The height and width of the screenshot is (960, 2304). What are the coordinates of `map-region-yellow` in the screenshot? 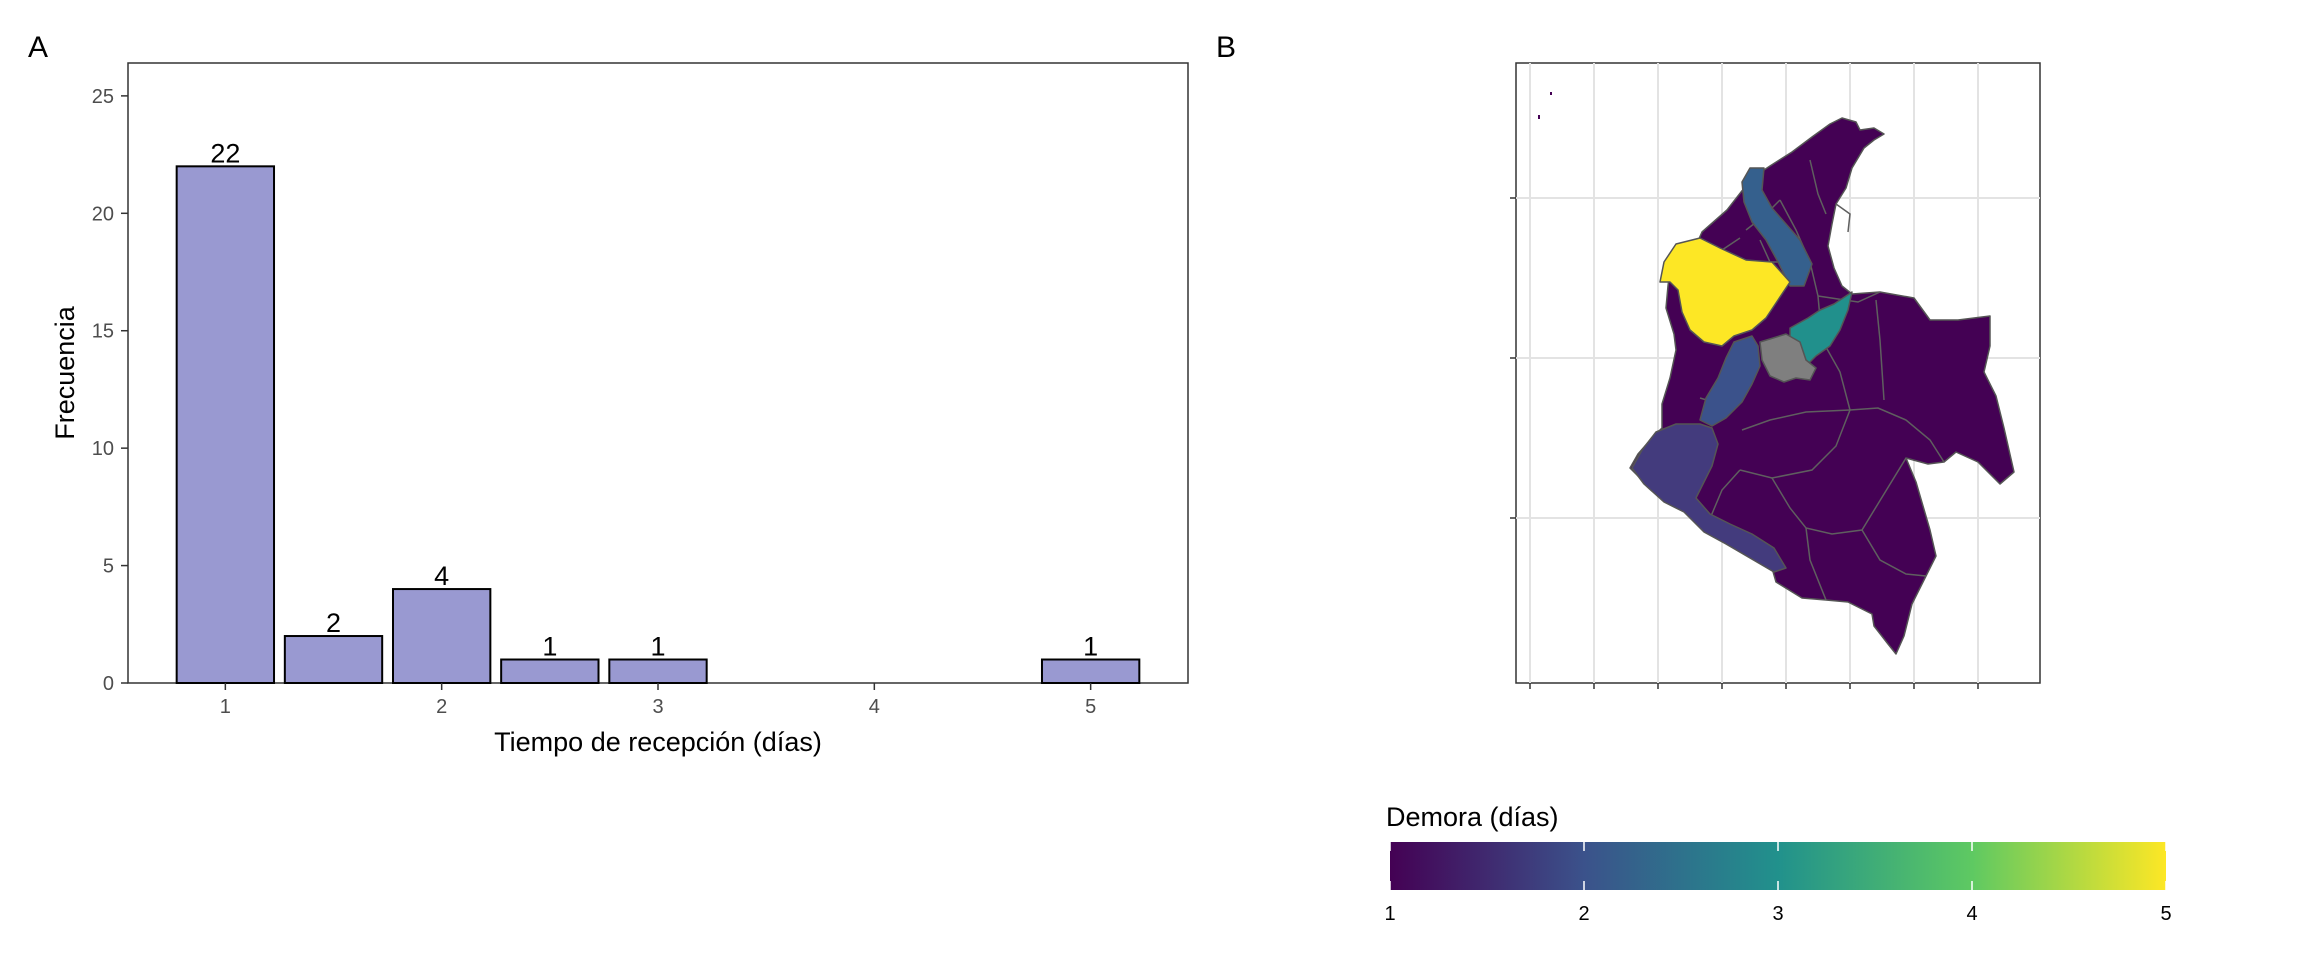 It's located at (1725, 292).